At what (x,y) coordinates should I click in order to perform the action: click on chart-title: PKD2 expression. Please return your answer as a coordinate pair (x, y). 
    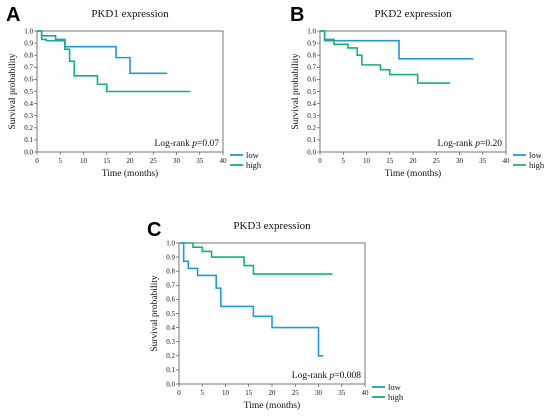
    Looking at the image, I should click on (413, 14).